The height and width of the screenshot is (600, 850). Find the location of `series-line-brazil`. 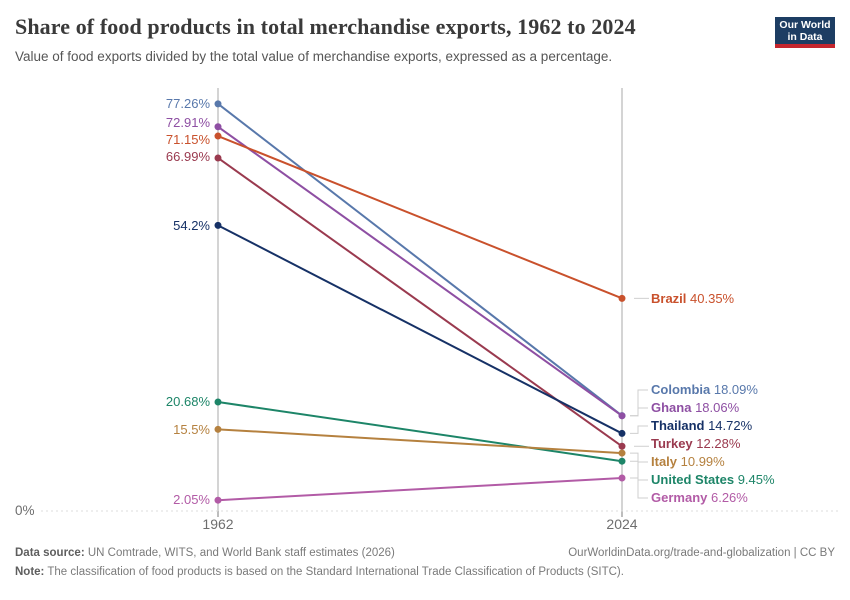

series-line-brazil is located at coordinates (420, 217).